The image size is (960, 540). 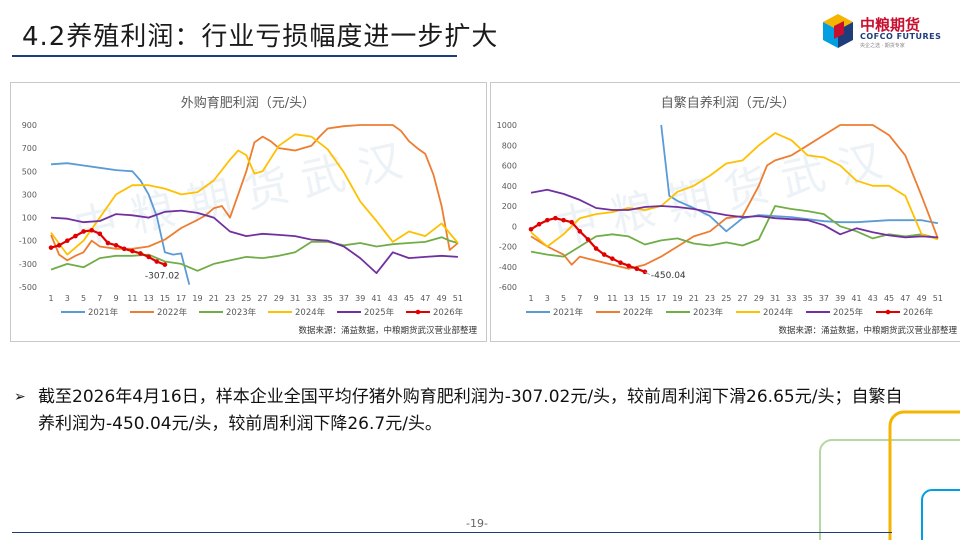 I want to click on y-tick-label: -600, so click(x=508, y=287).